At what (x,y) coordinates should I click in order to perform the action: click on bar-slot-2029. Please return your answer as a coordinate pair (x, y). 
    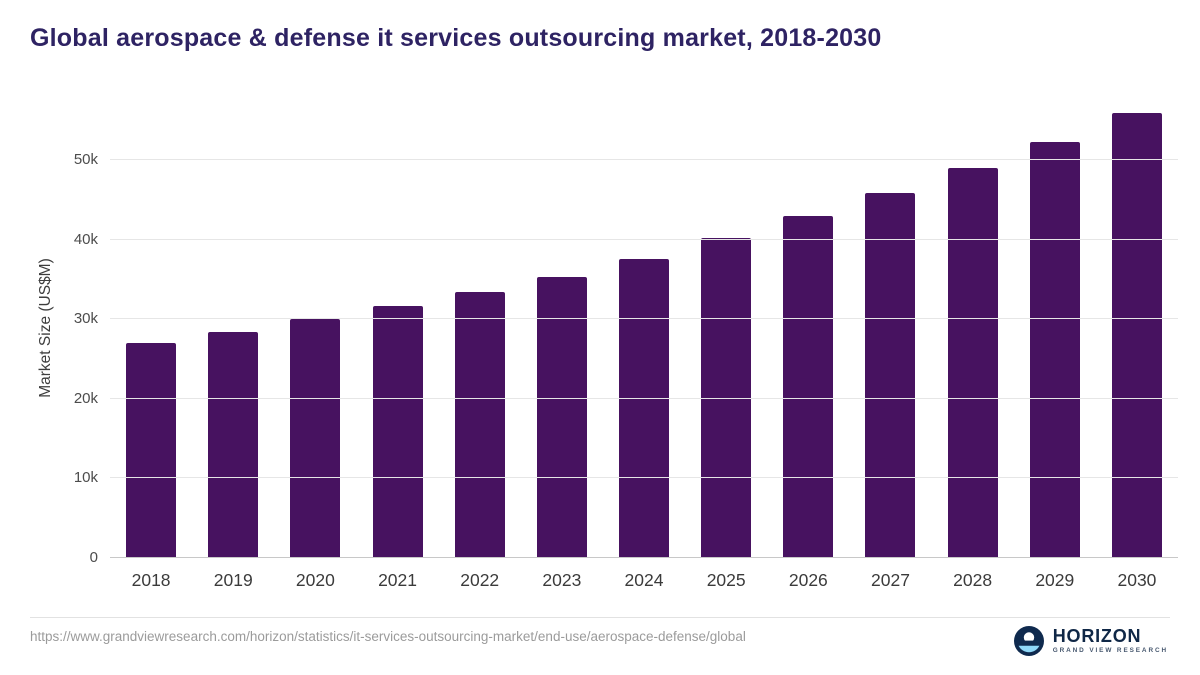
    Looking at the image, I should click on (1055, 328).